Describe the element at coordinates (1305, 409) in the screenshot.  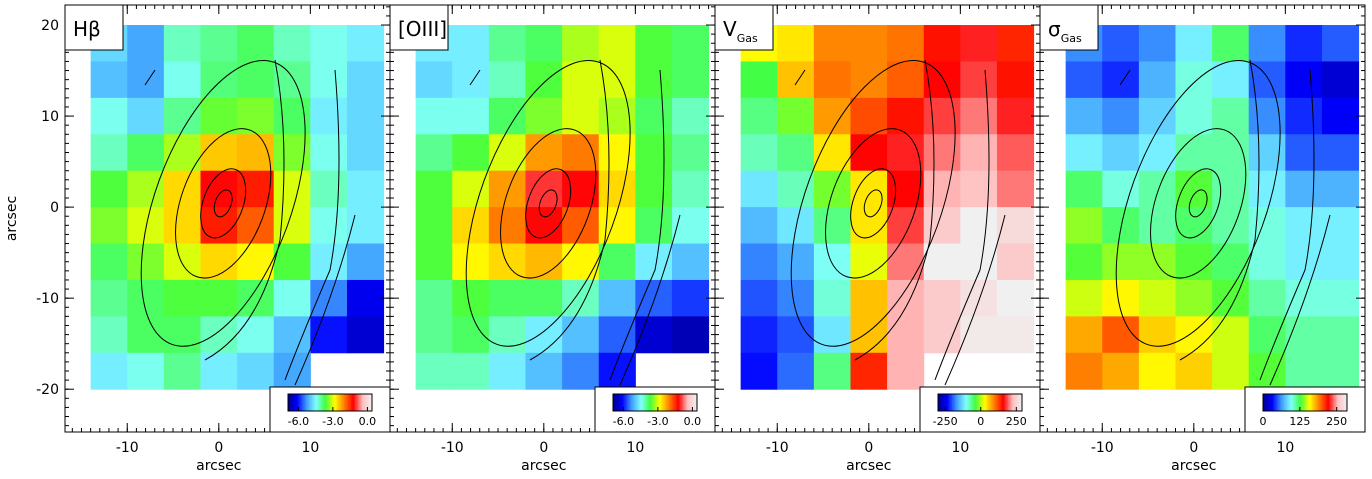
I see `colorbar: 0 125 250` at that location.